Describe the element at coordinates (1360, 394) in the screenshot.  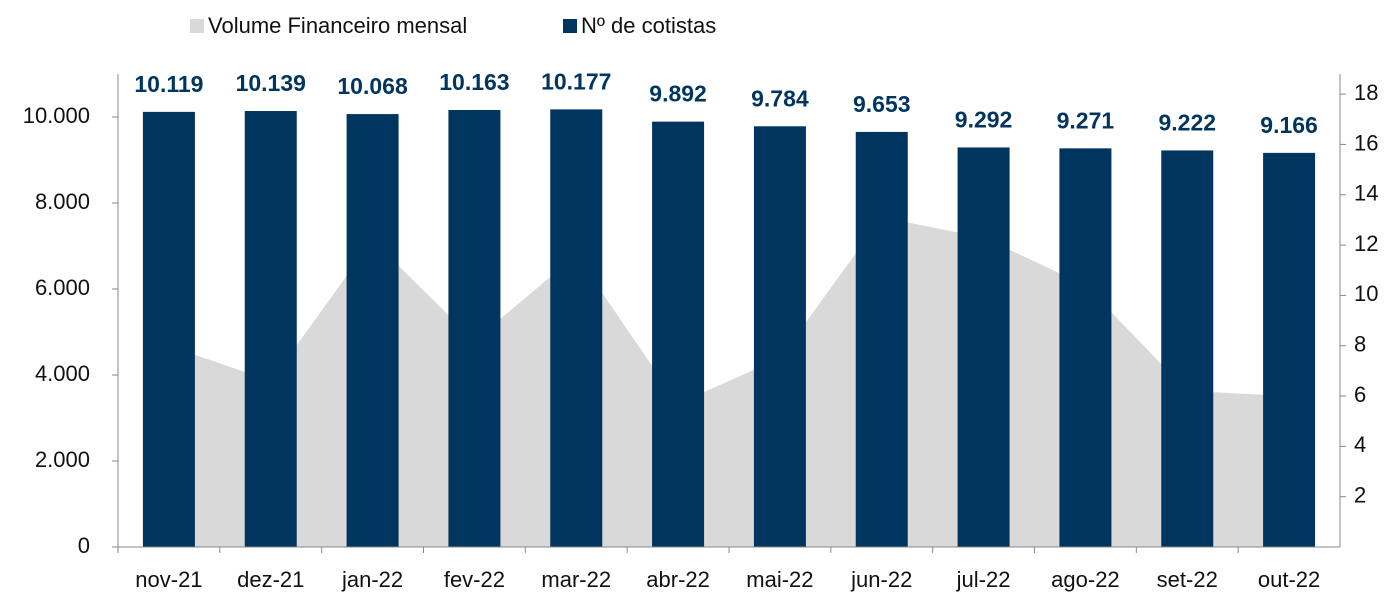
I see `y2-tick-label: 6` at that location.